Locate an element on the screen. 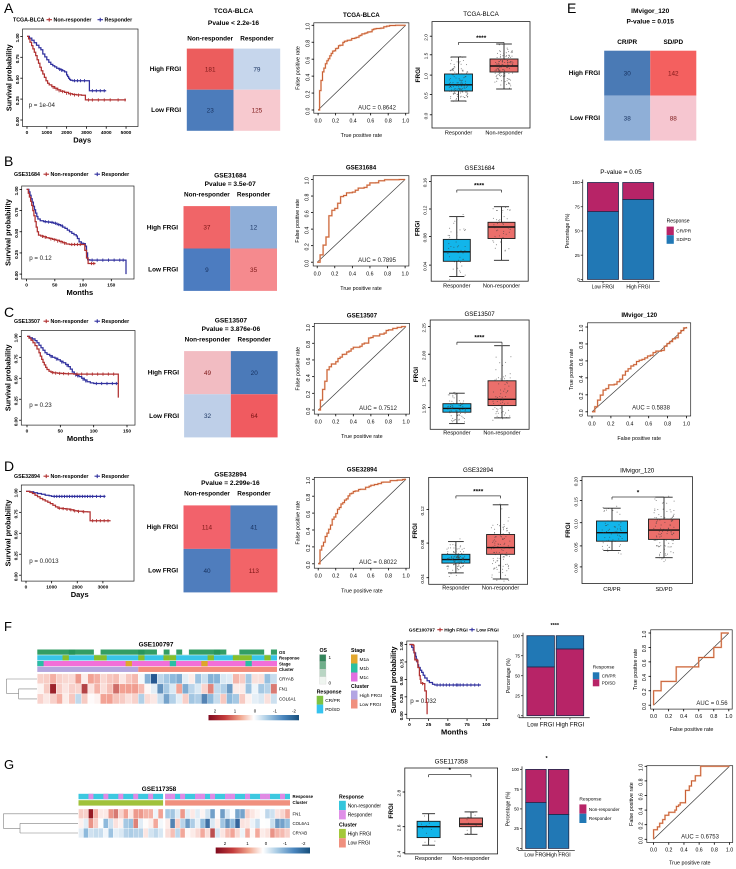  svg-text: 20 is located at coordinates (255, 373).